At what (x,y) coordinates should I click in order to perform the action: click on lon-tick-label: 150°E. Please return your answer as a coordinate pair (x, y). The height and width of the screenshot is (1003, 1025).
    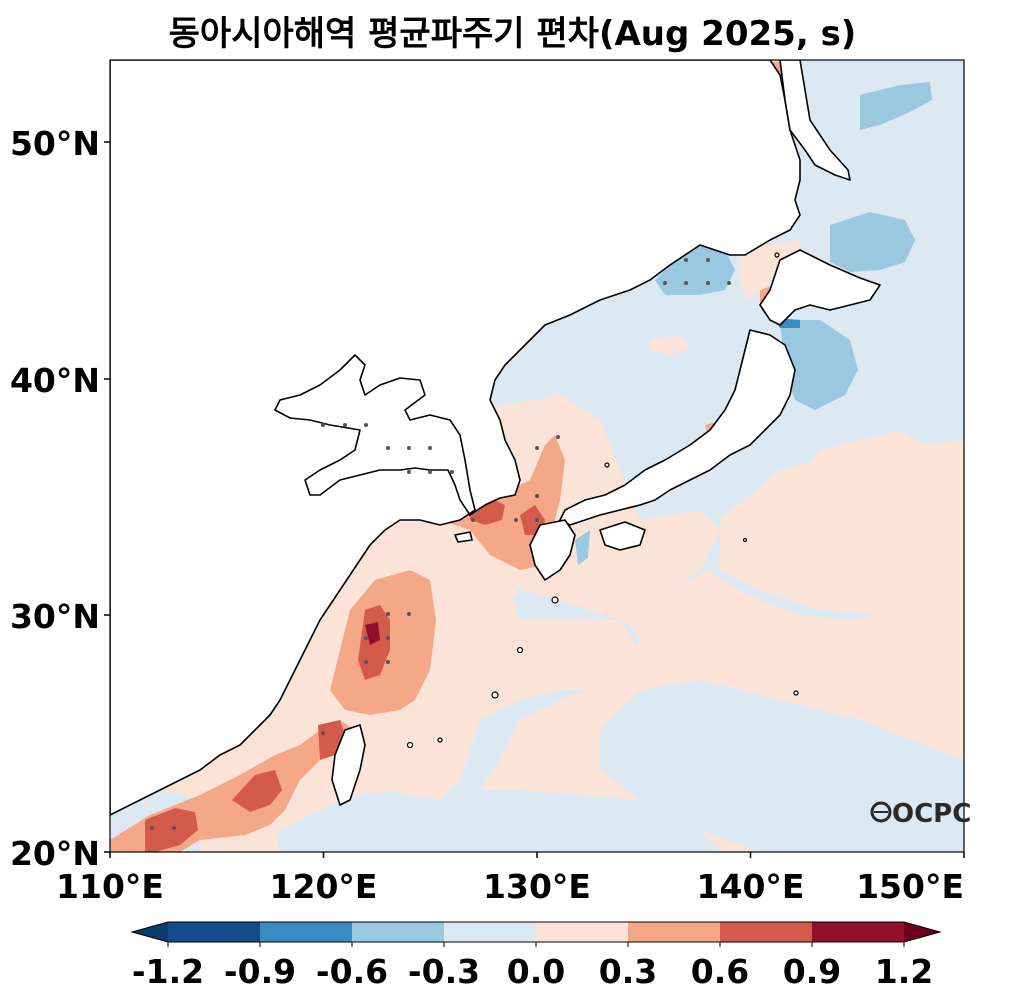
    Looking at the image, I should click on (910, 886).